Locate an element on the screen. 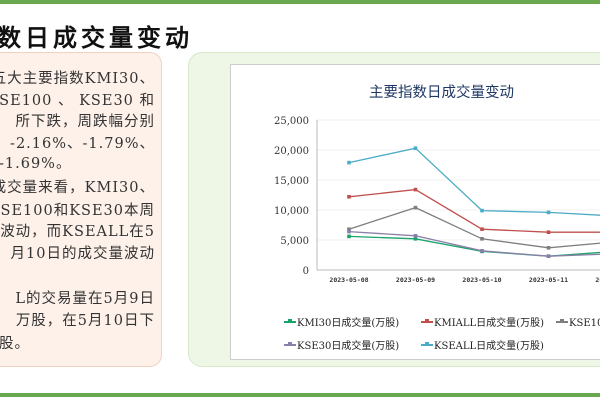 Image resolution: width=600 pixels, height=400 pixels. y-tick-label: 20,000 is located at coordinates (291, 151).